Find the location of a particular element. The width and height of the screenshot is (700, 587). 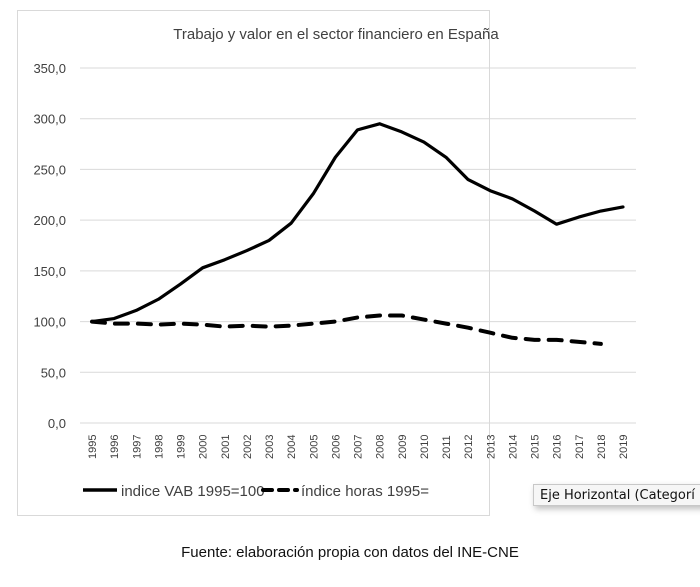

x-tick-label: 2003 is located at coordinates (270, 447).